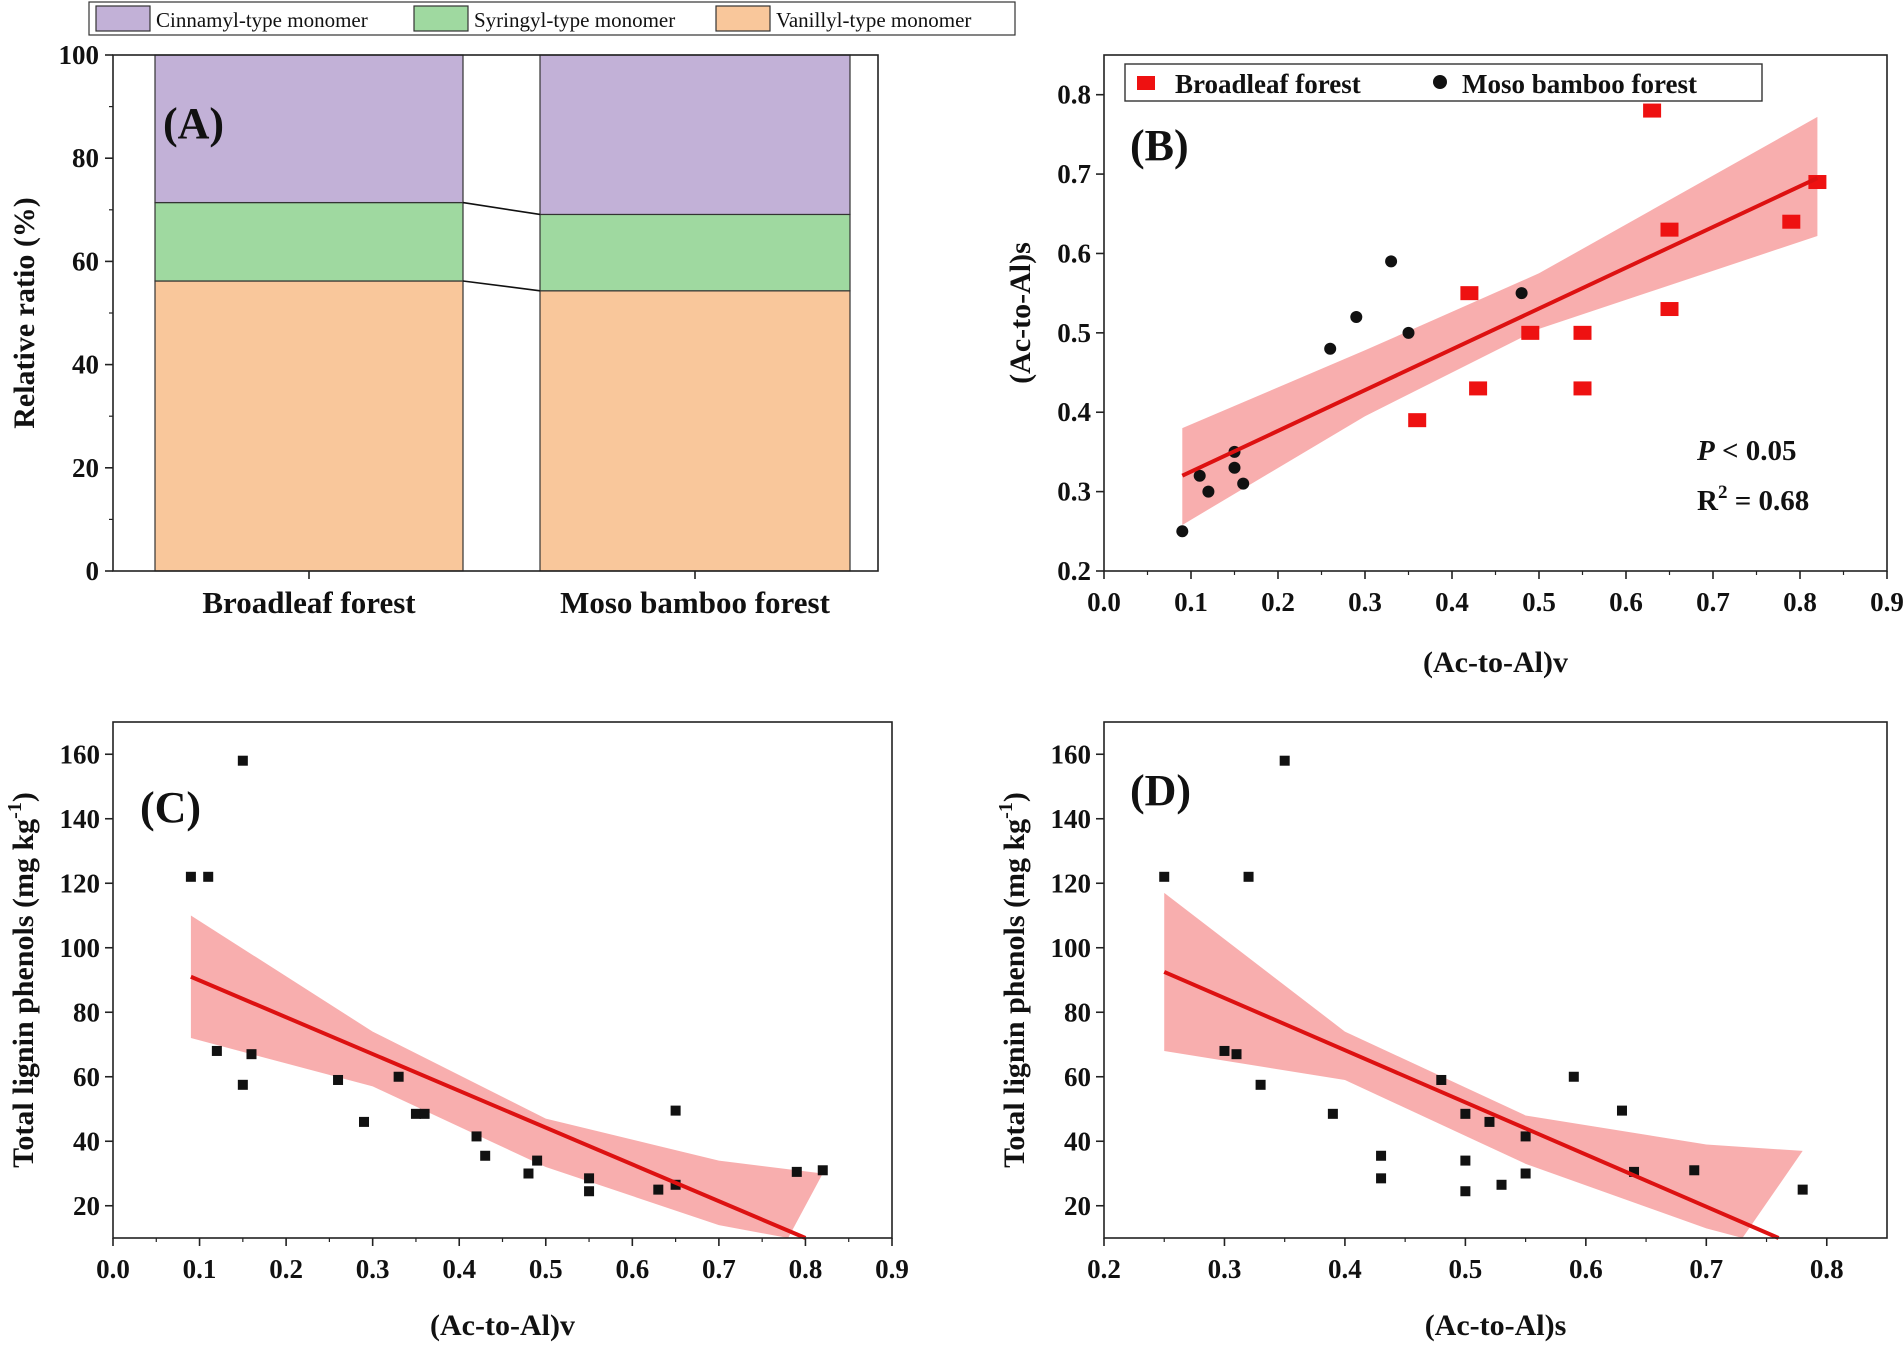 The image size is (1904, 1347). What do you see at coordinates (873, 20) in the screenshot?
I see `legend-label: Vanillyl-type monomer` at bounding box center [873, 20].